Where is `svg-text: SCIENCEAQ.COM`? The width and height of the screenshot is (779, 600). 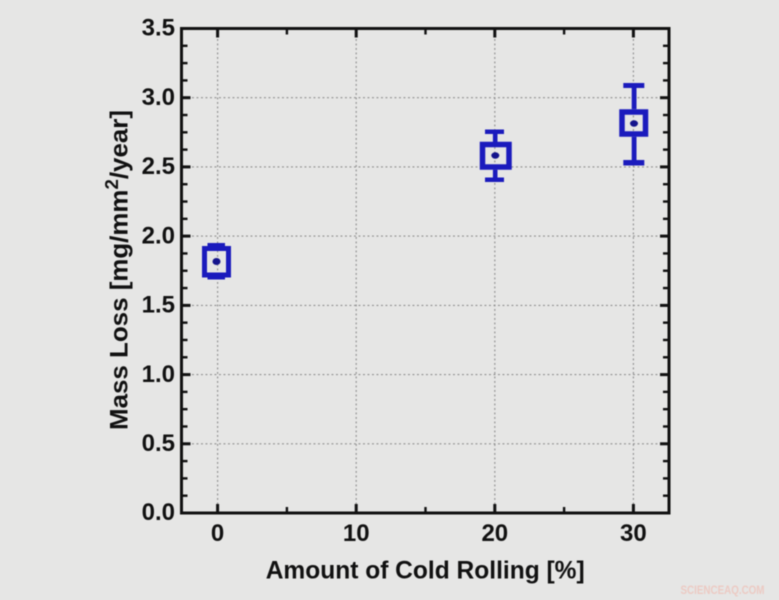 svg-text: SCIENCEAQ.COM is located at coordinates (723, 590).